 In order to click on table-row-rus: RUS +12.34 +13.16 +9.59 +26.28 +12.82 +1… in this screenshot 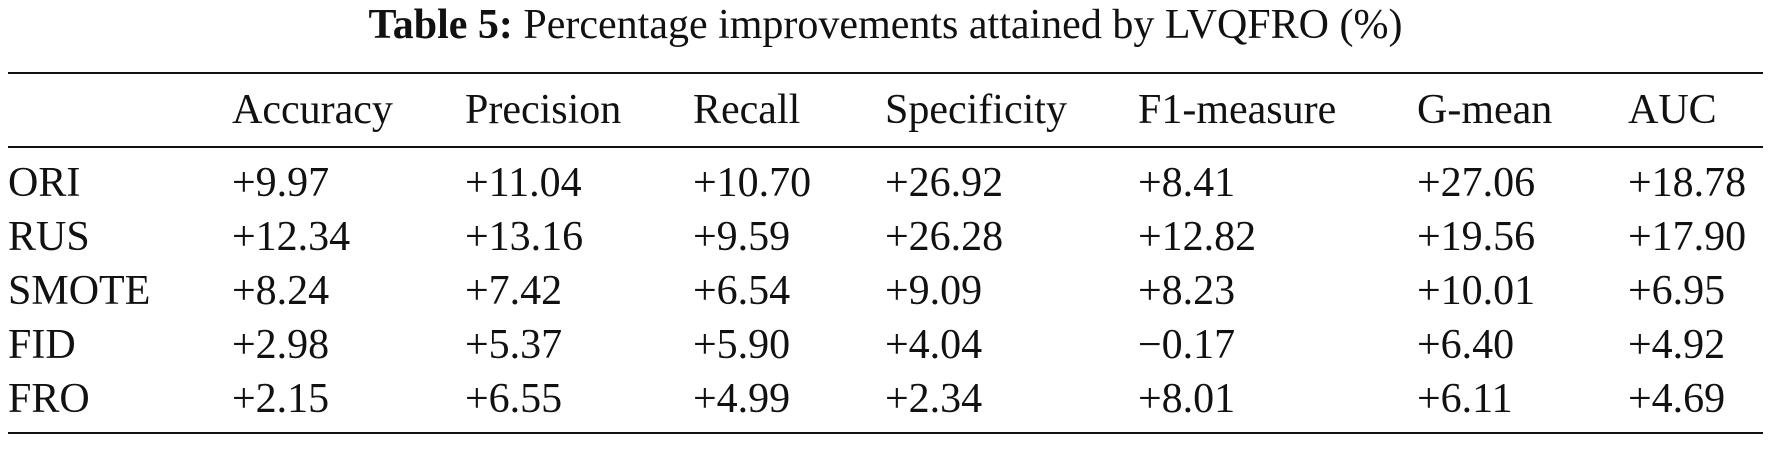, I will do `click(885, 237)`.